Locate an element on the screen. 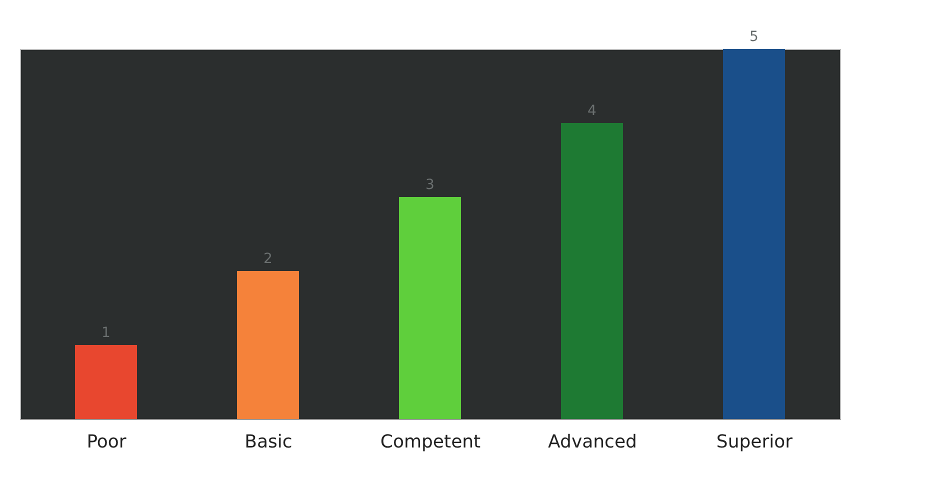 The width and height of the screenshot is (946, 502). x-tick-label: Superior is located at coordinates (755, 442).